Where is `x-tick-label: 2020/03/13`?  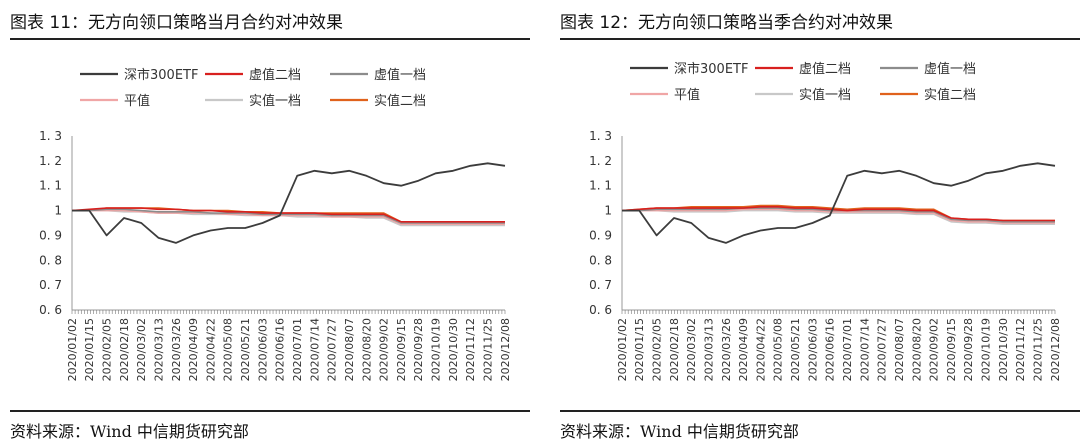 x-tick-label: 2020/03/13 is located at coordinates (158, 349).